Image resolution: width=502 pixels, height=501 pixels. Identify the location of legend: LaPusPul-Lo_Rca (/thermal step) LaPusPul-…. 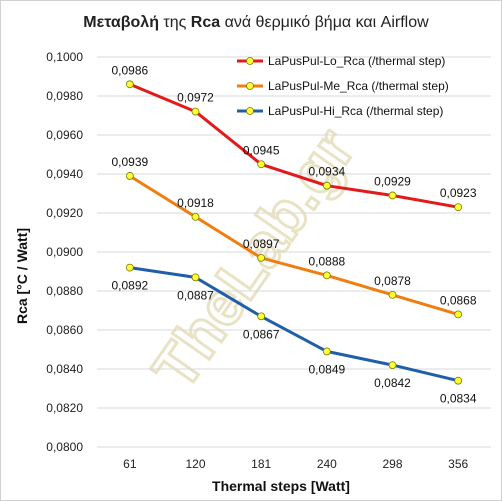
(343, 86).